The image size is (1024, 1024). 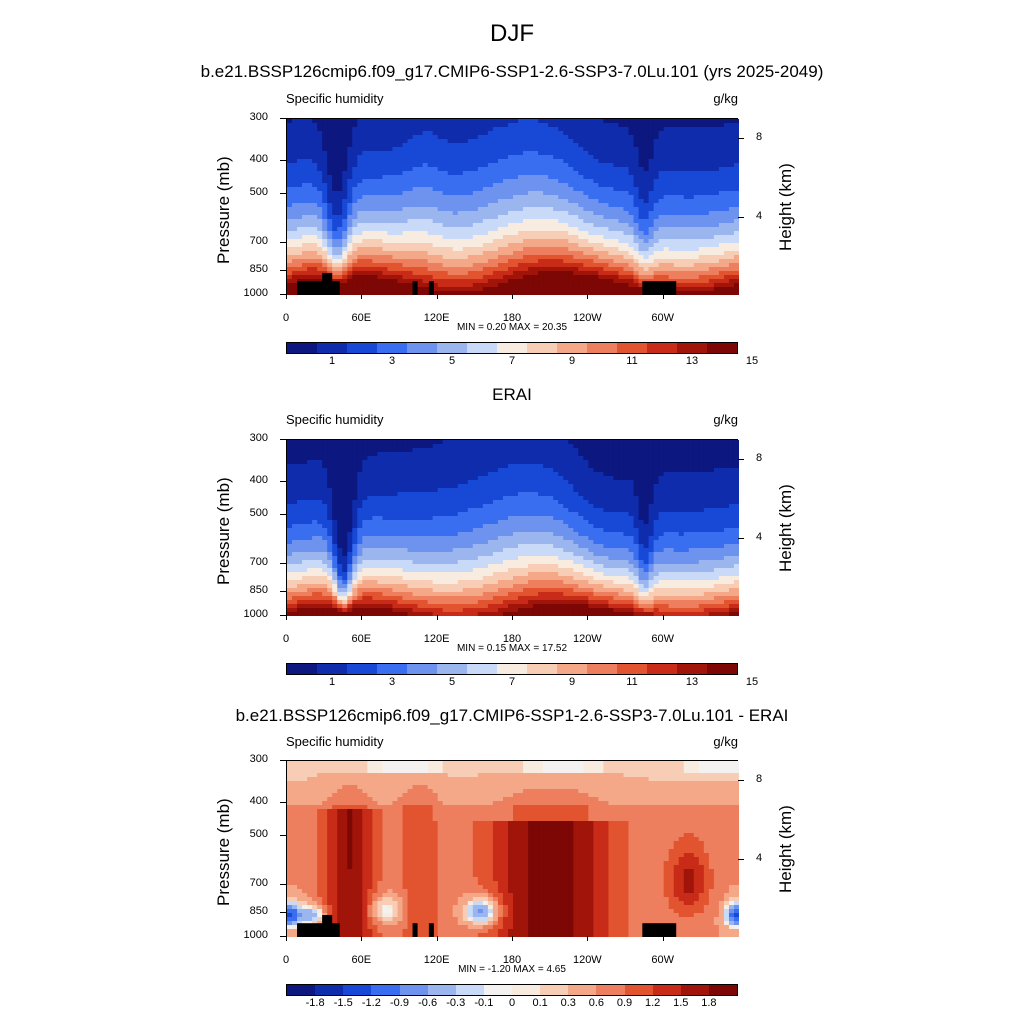 What do you see at coordinates (602, 348) in the screenshot?
I see `colorbar-swatch` at bounding box center [602, 348].